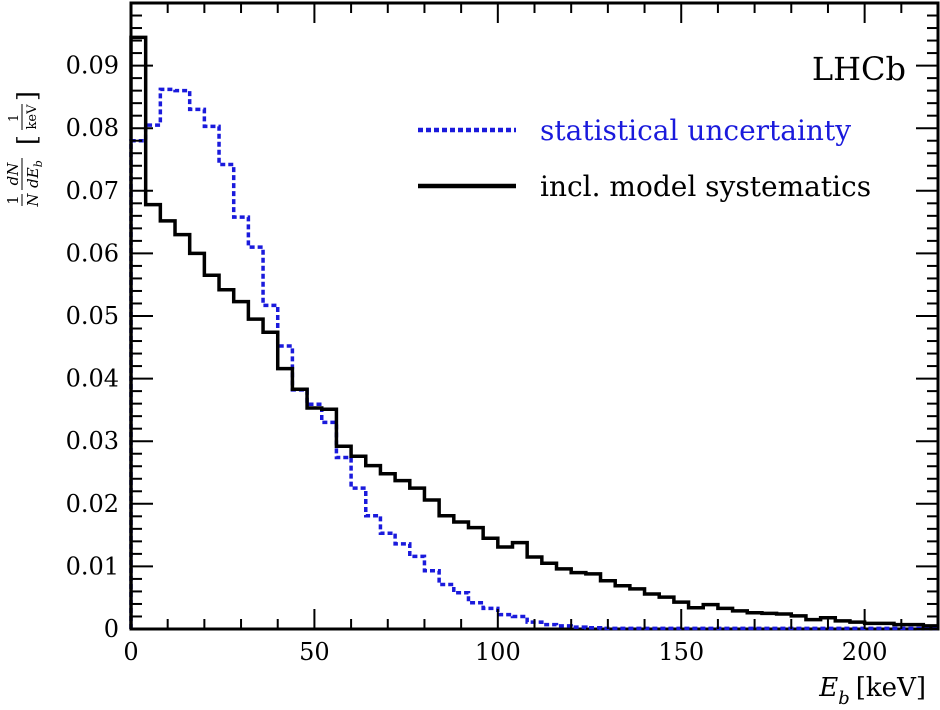 This screenshot has width=940, height=710. What do you see at coordinates (695, 130) in the screenshot?
I see `legend-label-statistical: statistical uncertainty` at bounding box center [695, 130].